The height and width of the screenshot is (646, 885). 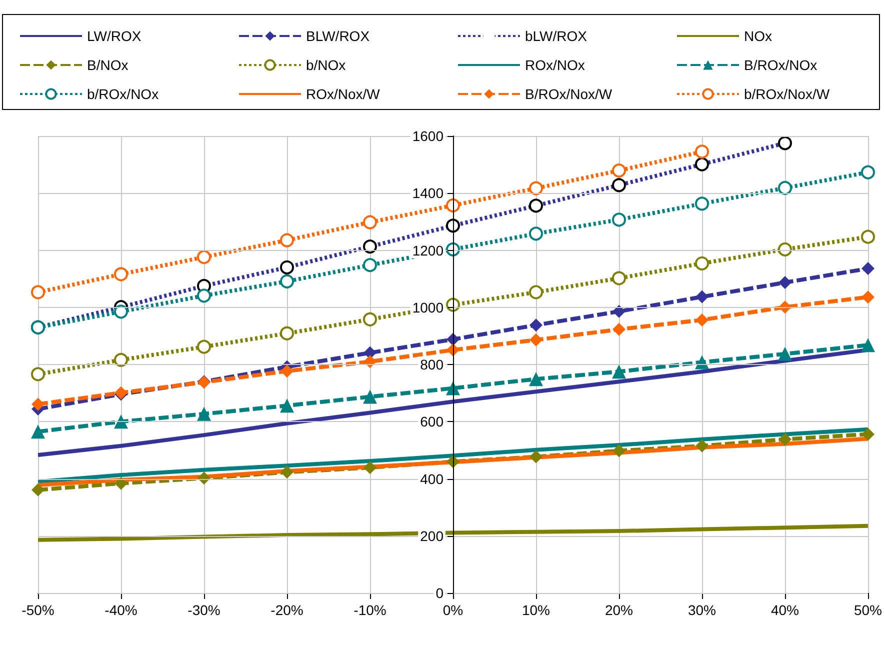 What do you see at coordinates (343, 94) in the screenshot?
I see `legend-label: ROx/Nox/W` at bounding box center [343, 94].